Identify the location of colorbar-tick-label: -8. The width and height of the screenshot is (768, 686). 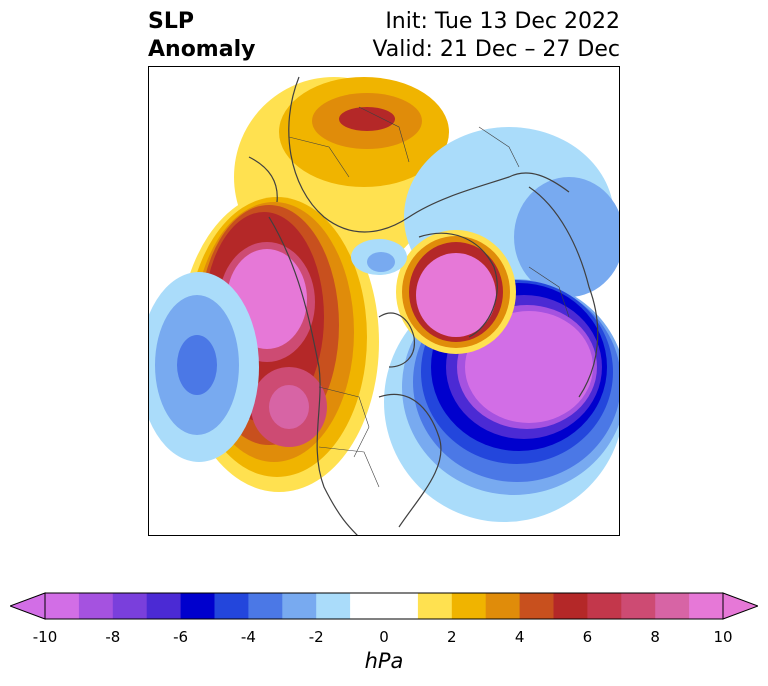
(113, 637).